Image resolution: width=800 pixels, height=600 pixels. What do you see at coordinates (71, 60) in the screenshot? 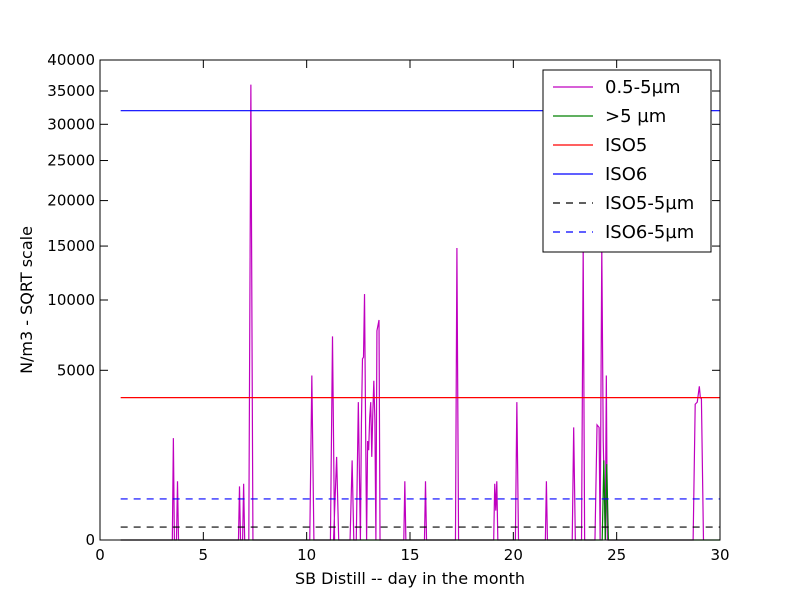
I see `y-tick-label: 40000` at bounding box center [71, 60].